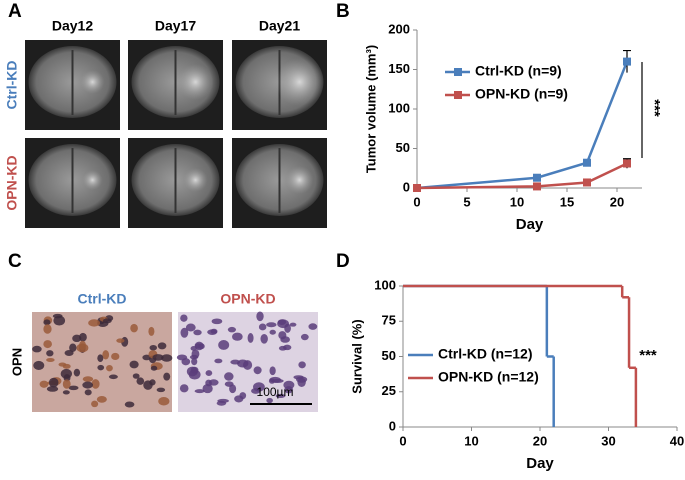 This screenshot has width=685, height=480. What do you see at coordinates (521, 94) in the screenshot?
I see `legend-label: OPN-KD (n=9)` at bounding box center [521, 94].